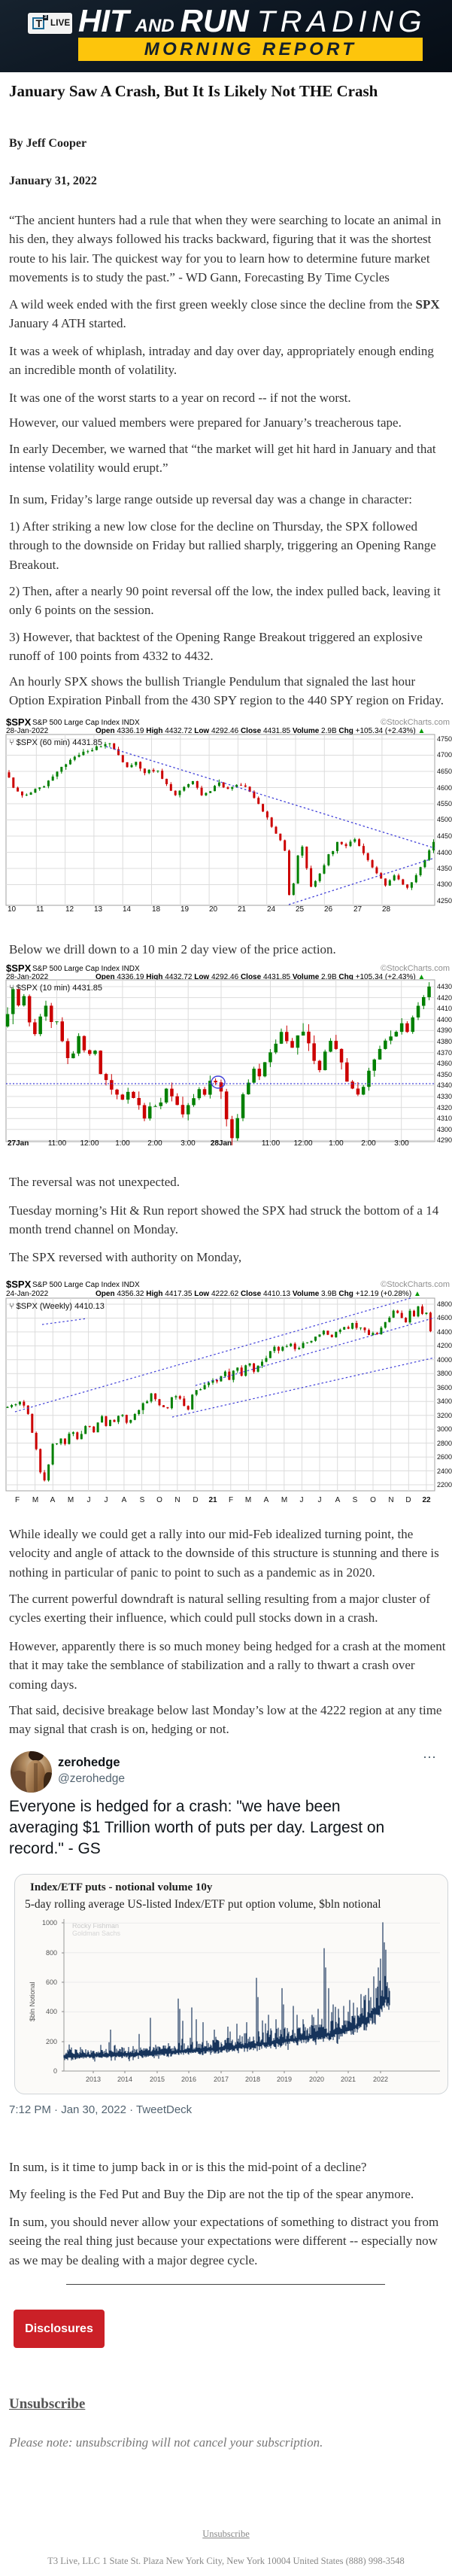 The image size is (452, 2576). Describe the element at coordinates (127, 909) in the screenshot. I see `svg-text: 14` at that location.